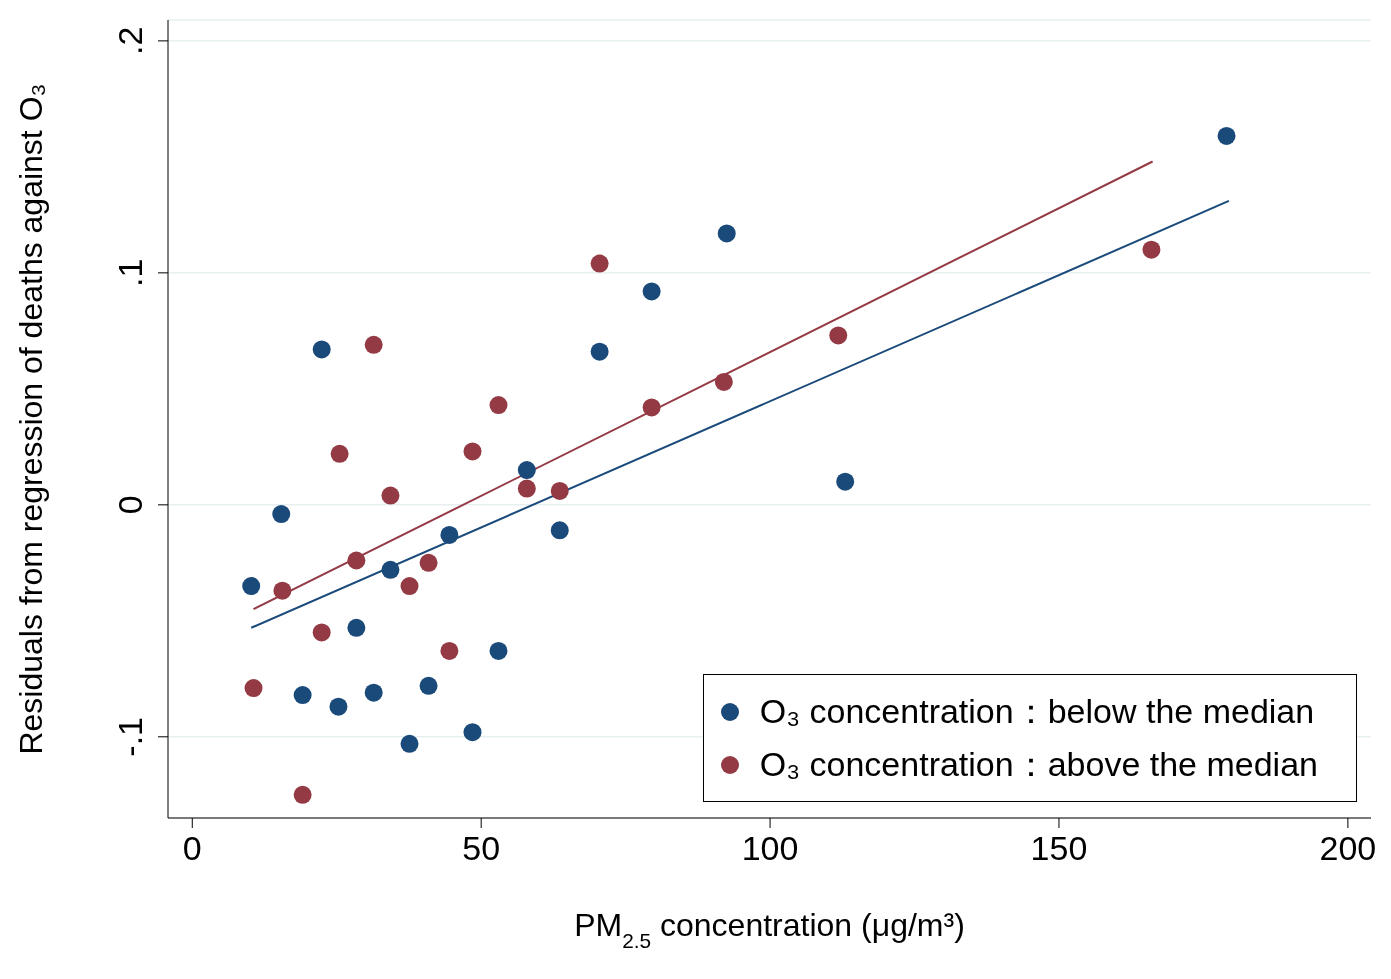 The height and width of the screenshot is (979, 1391). Describe the element at coordinates (130, 273) in the screenshot. I see `y-tick-label: .1` at that location.